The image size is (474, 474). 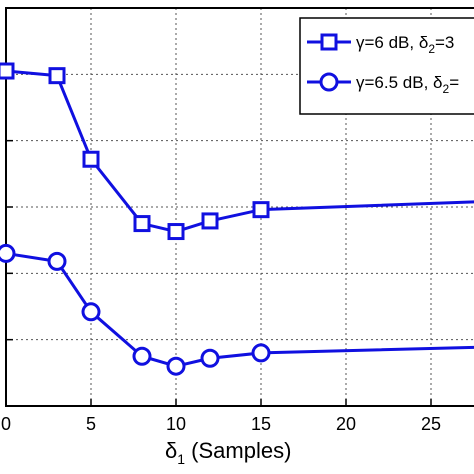 I want to click on legend-entry-1: γ=6 dB, δ2=3, so click(x=380, y=44).